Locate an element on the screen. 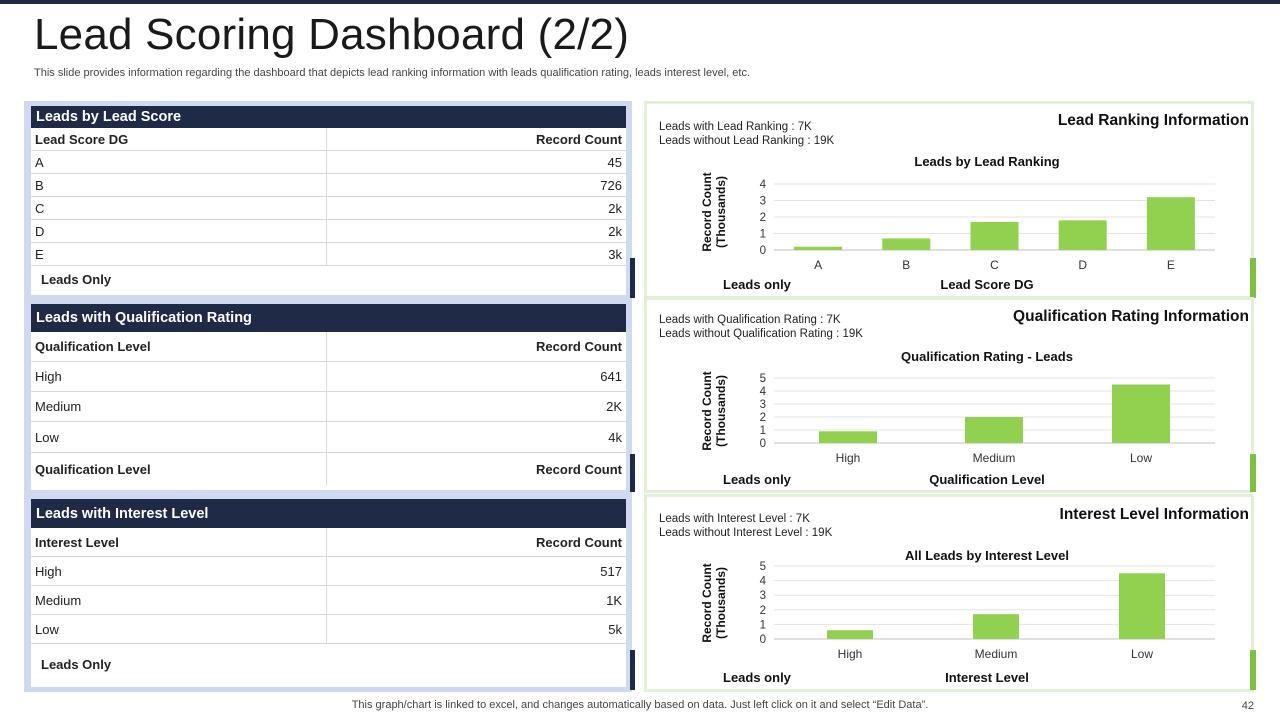  table-row: A 45 is located at coordinates (328, 162).